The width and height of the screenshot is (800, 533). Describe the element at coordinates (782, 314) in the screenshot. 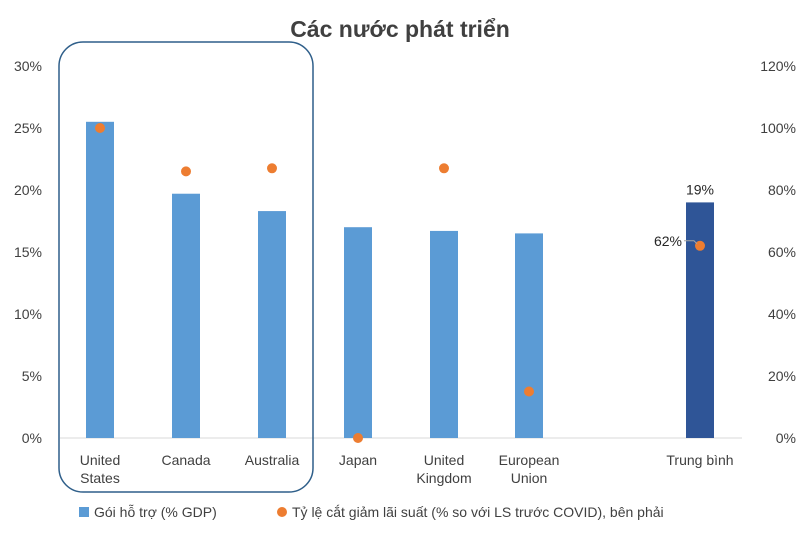

I see `right-tick-label: 40%` at that location.